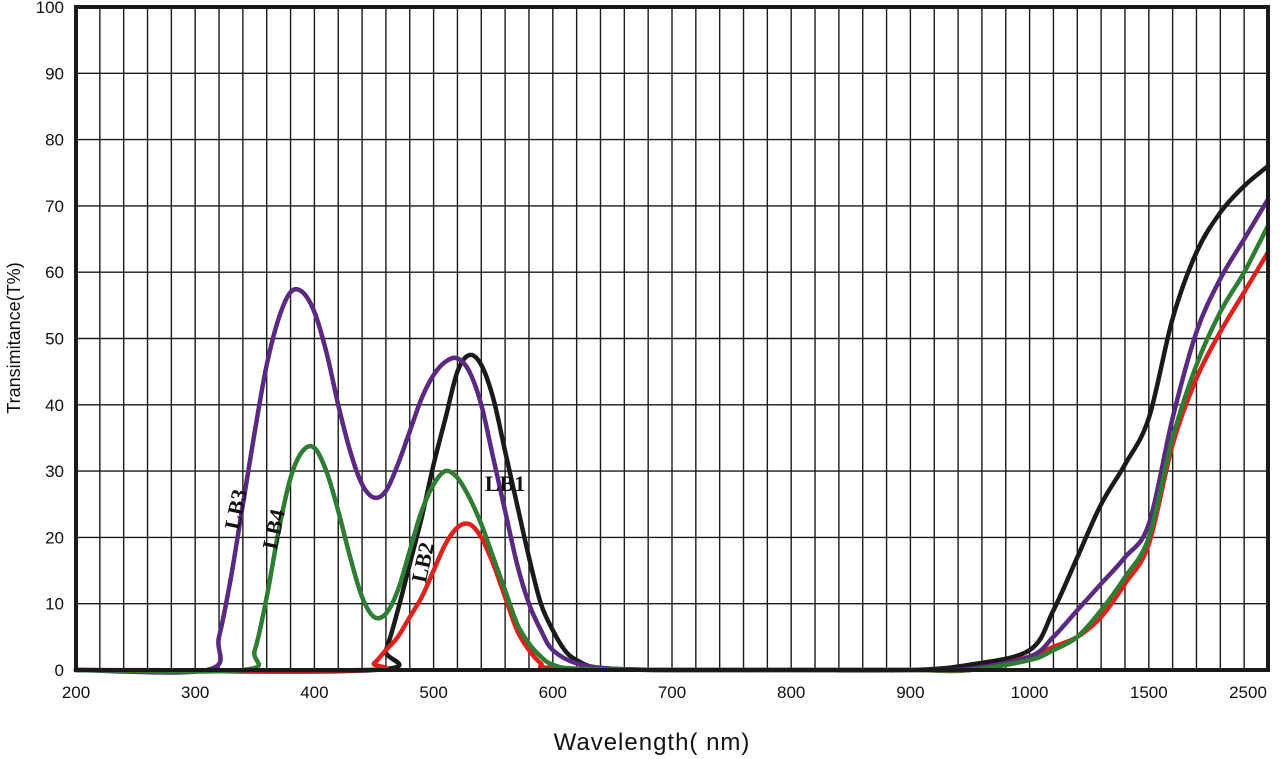  Describe the element at coordinates (54, 537) in the screenshot. I see `y-tick-label: 20` at that location.